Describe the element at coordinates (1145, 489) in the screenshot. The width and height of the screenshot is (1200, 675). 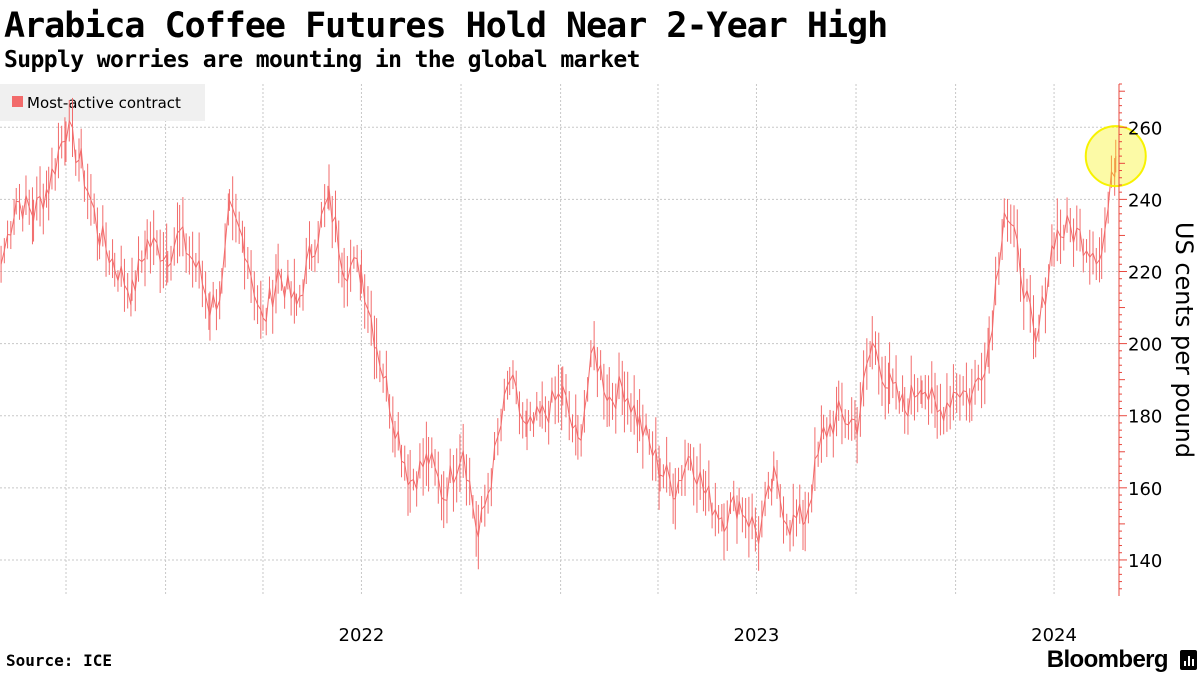
I see `y-tick-label: 160` at that location.